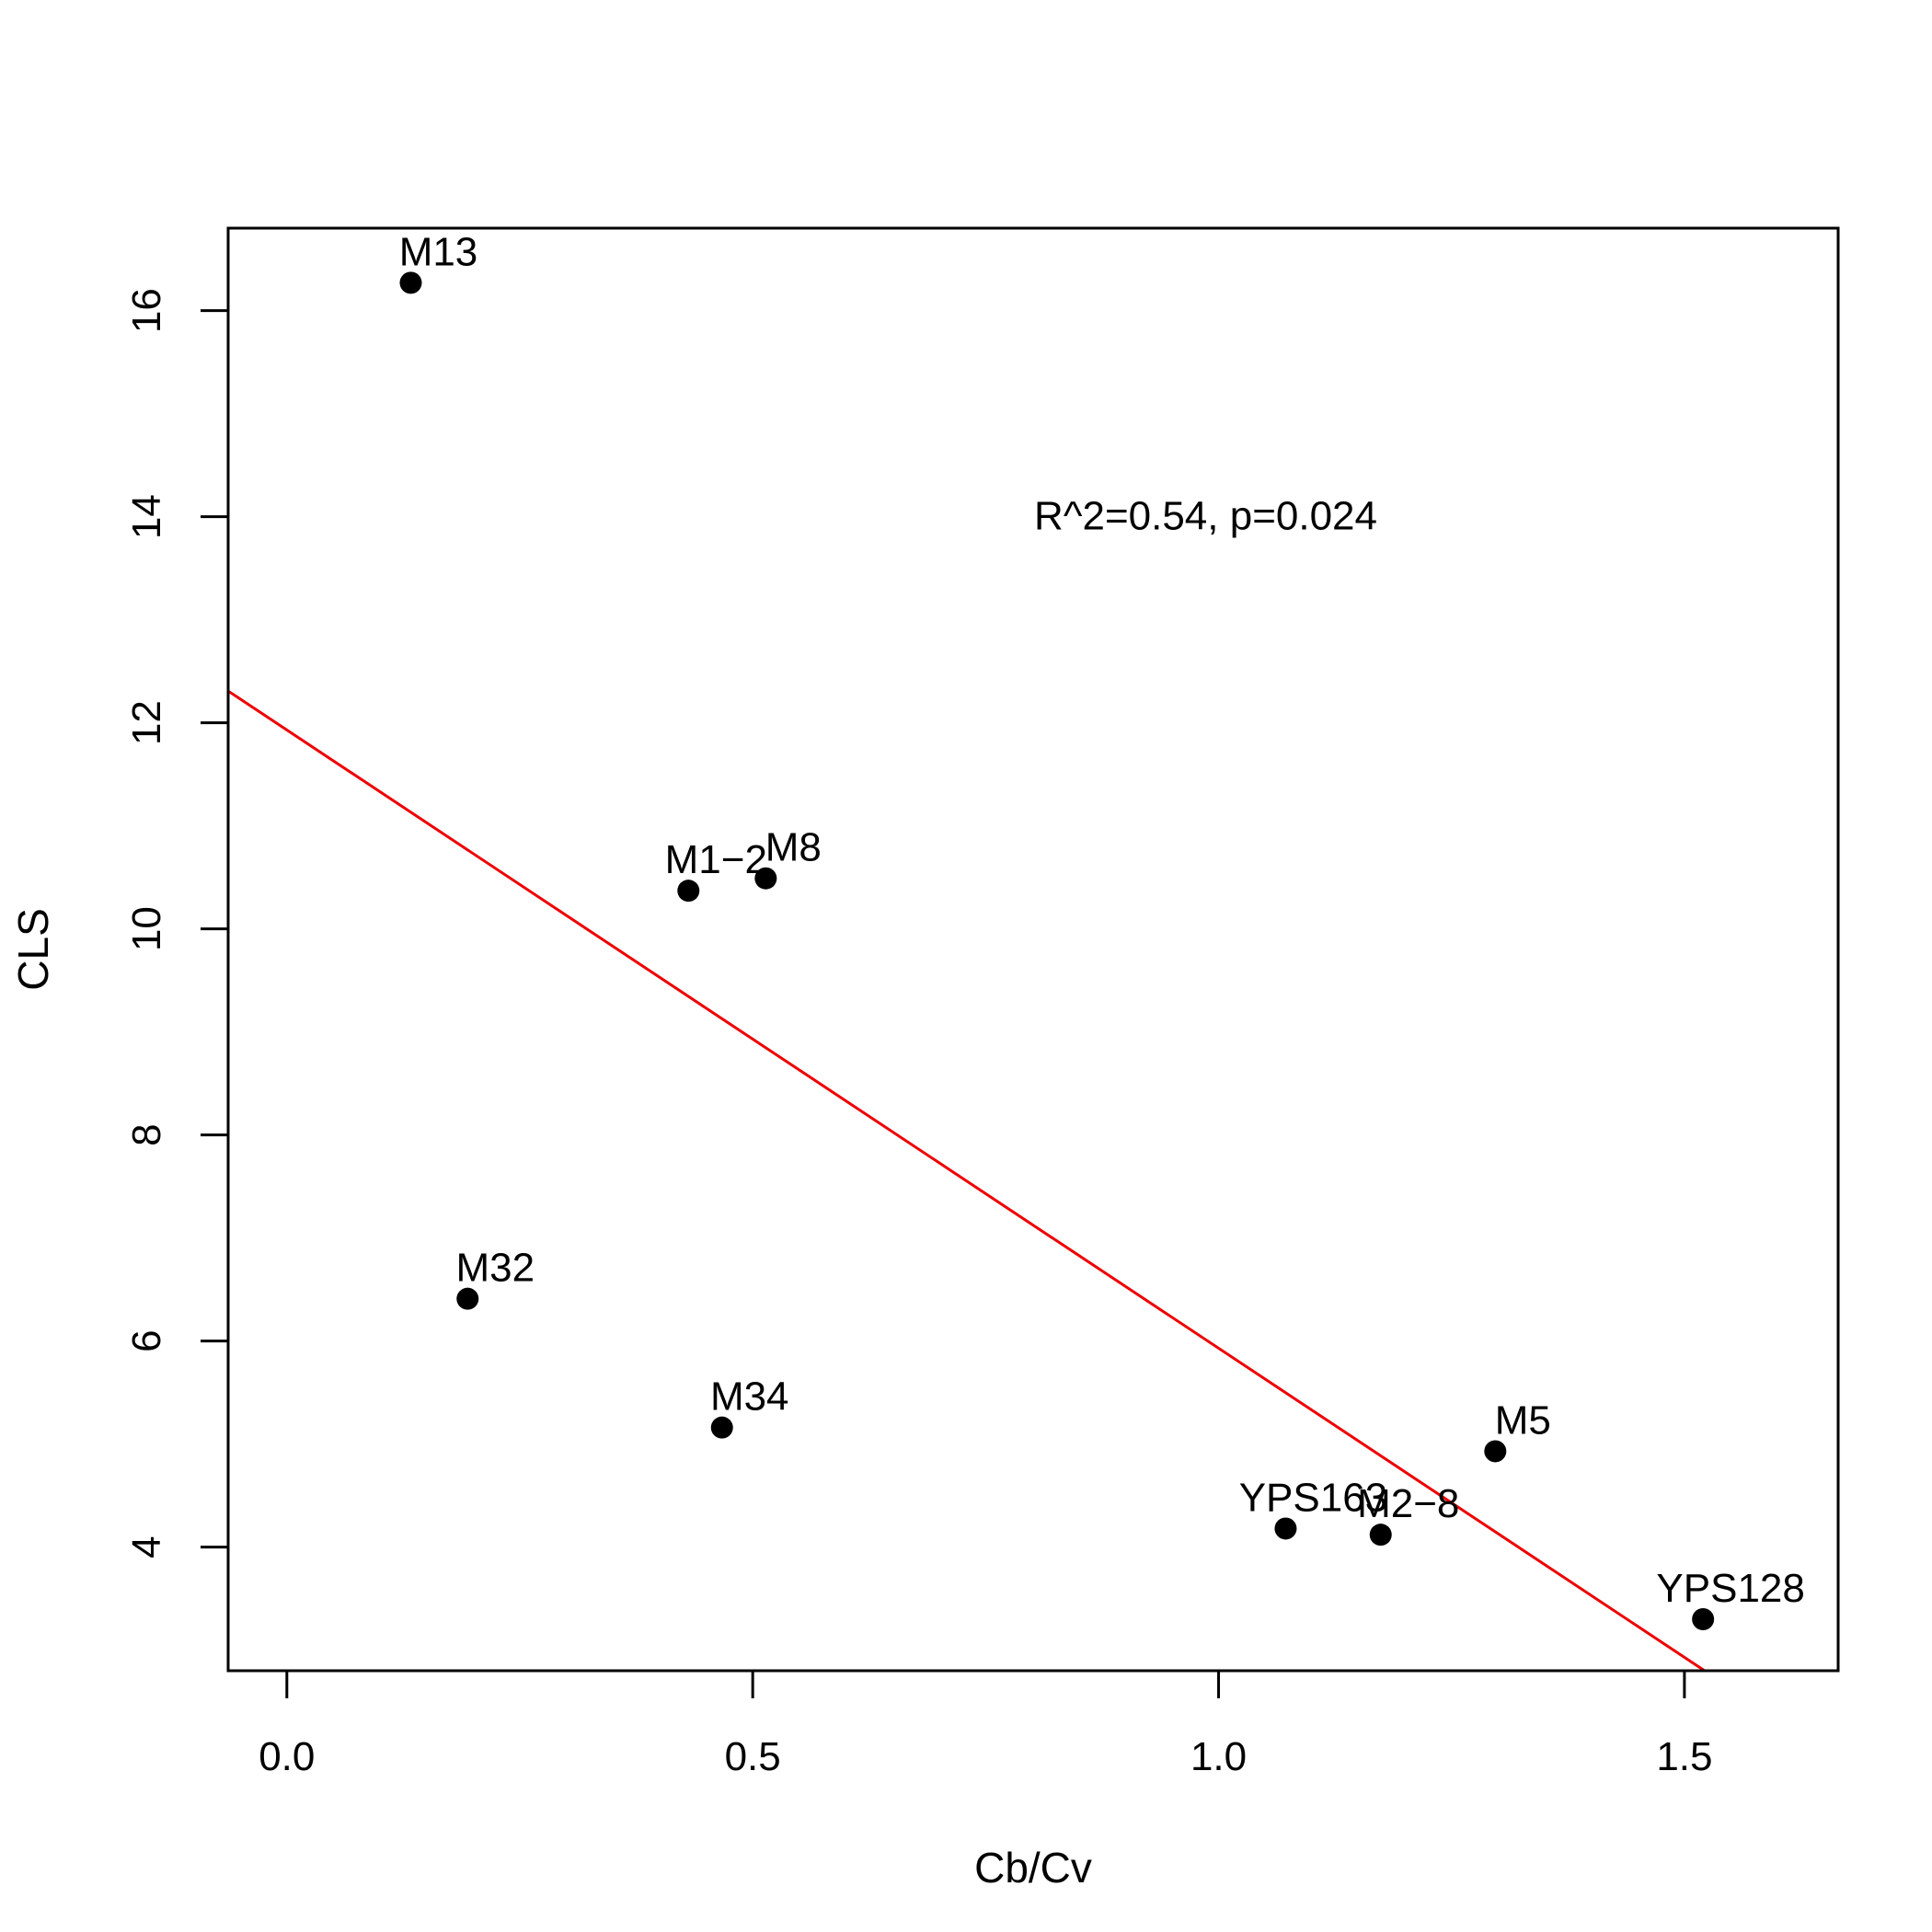 Image resolution: width=1932 pixels, height=1932 pixels. What do you see at coordinates (1730, 1588) in the screenshot?
I see `point-label: YPS128` at bounding box center [1730, 1588].